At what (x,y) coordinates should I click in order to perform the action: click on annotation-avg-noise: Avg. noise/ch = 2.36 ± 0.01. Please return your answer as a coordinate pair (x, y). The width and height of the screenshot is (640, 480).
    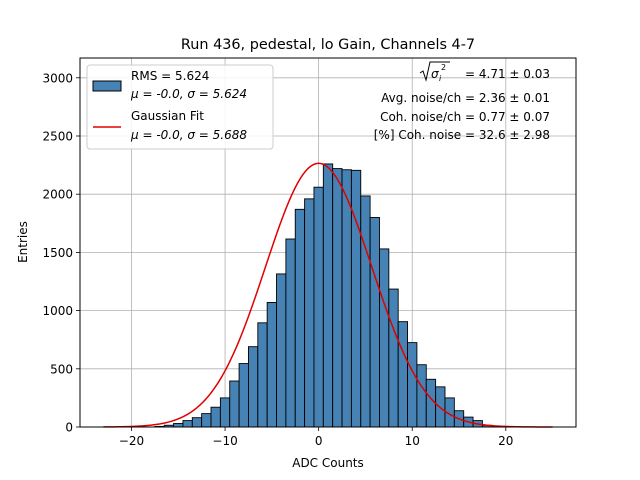
    Looking at the image, I should click on (465, 98).